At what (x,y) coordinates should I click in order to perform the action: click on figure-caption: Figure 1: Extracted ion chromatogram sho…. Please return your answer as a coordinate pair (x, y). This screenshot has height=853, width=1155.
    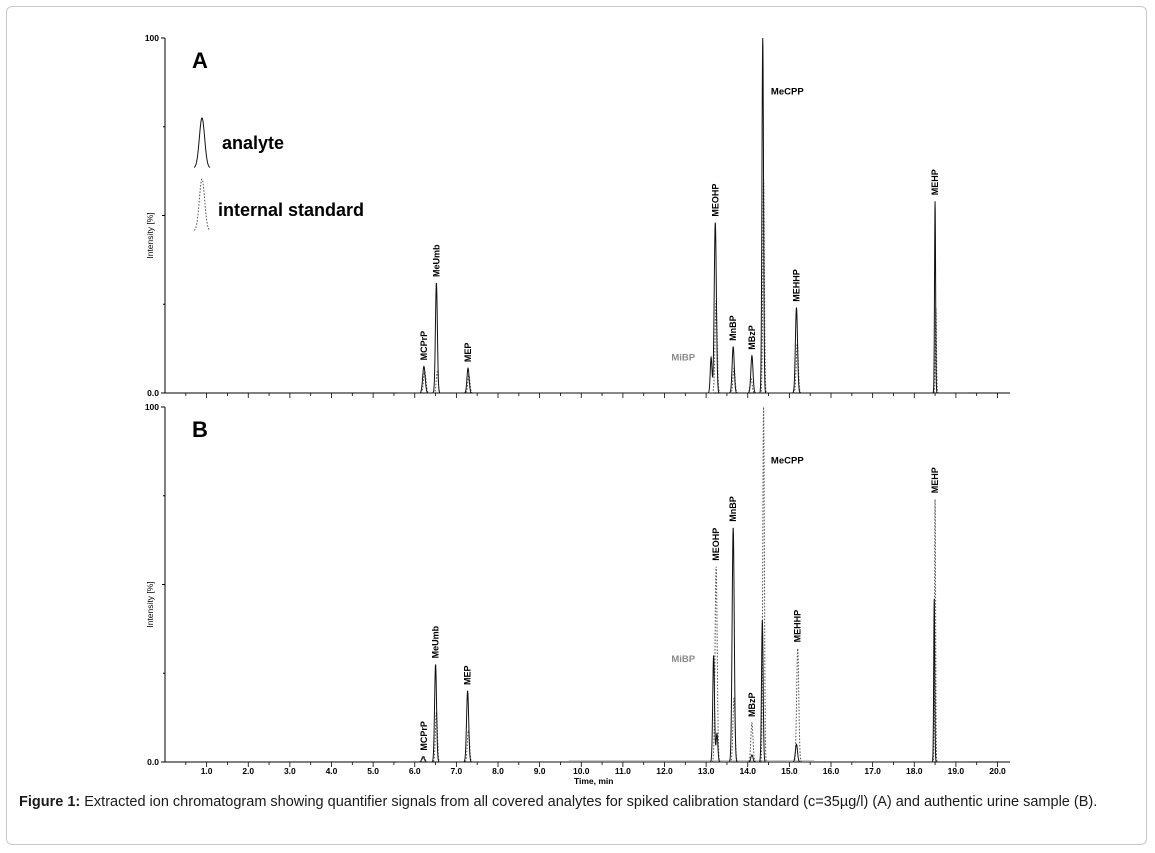
    Looking at the image, I should click on (579, 802).